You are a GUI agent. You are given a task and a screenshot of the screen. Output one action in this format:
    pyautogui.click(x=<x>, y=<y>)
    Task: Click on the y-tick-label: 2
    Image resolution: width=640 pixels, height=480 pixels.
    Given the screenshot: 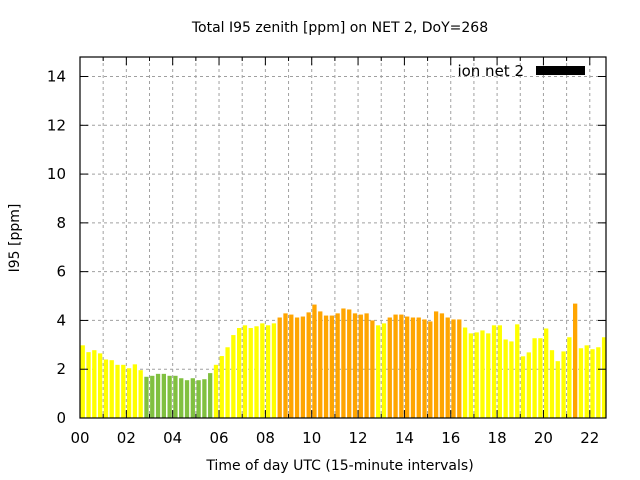 What is the action you would take?
    pyautogui.click(x=61, y=369)
    